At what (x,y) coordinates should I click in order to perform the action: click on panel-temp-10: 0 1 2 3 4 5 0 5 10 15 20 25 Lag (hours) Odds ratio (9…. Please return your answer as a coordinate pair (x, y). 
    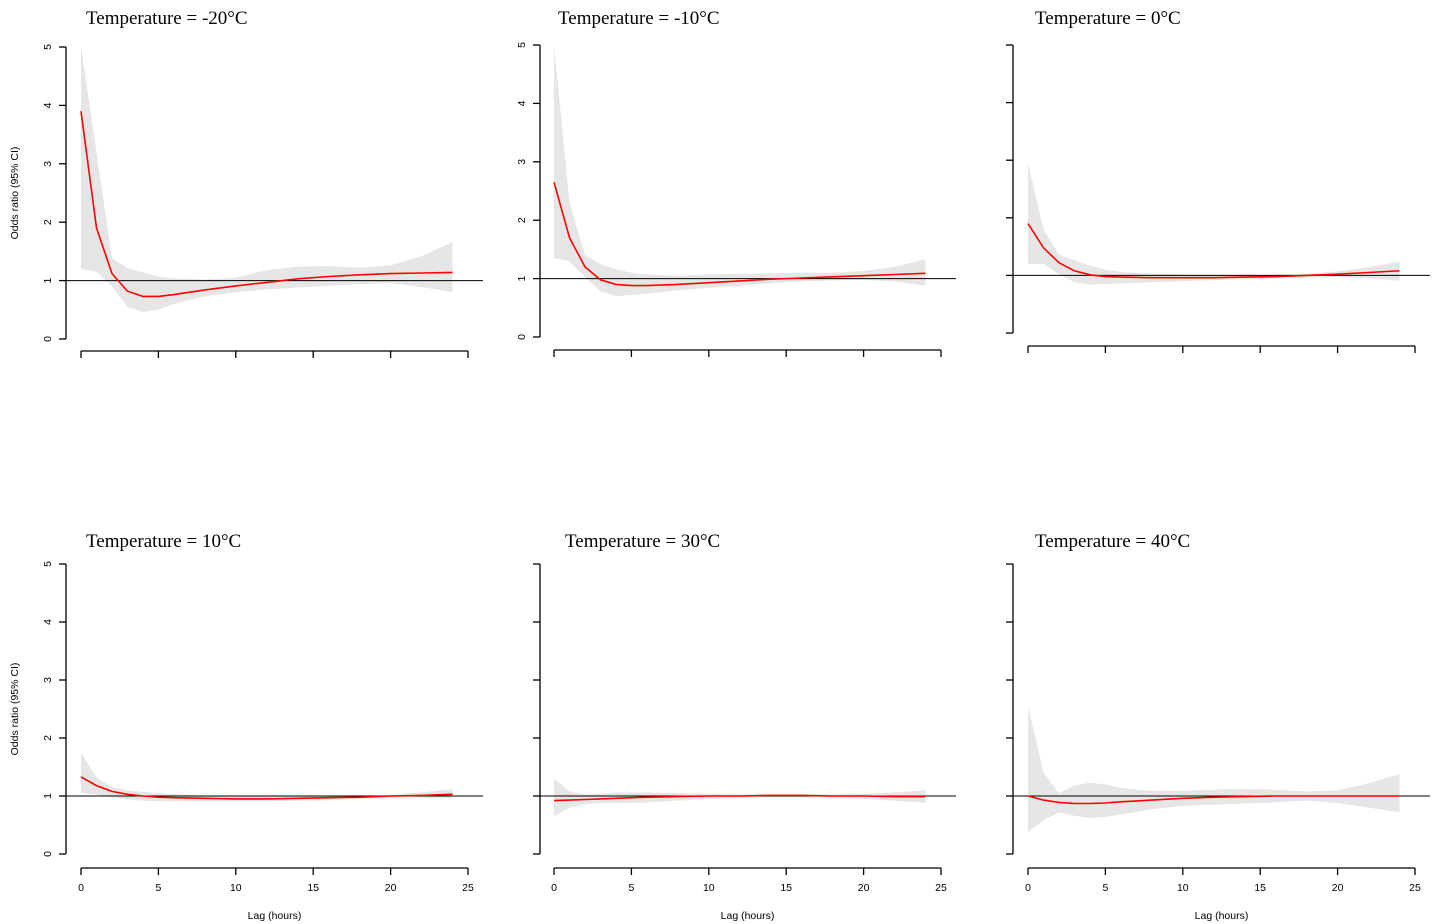
    Looking at the image, I should click on (246, 726).